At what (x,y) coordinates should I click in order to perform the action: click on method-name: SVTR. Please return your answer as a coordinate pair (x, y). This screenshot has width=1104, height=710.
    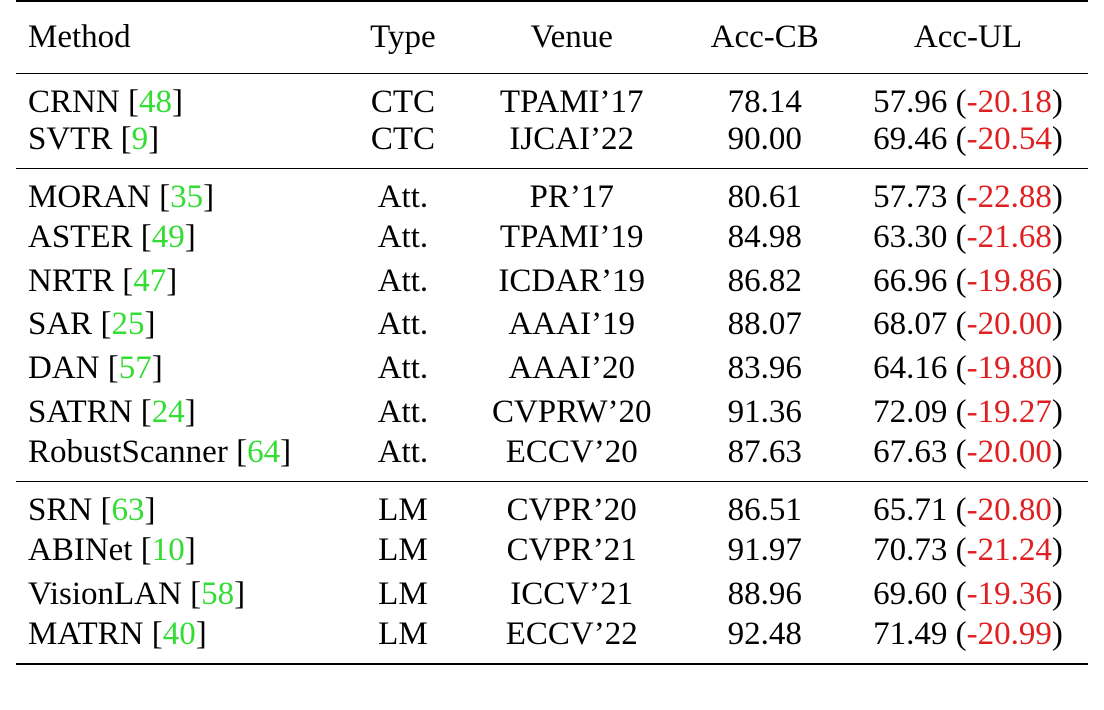
    Looking at the image, I should click on (70, 138).